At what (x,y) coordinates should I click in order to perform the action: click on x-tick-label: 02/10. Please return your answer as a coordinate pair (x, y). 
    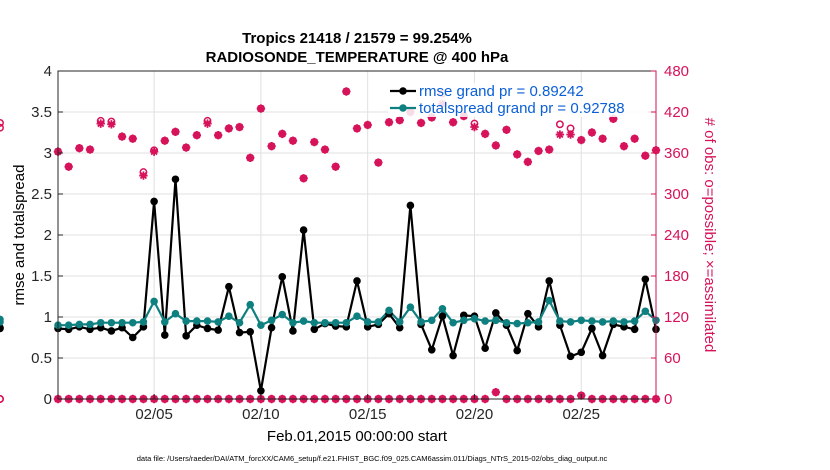
    Looking at the image, I should click on (261, 414).